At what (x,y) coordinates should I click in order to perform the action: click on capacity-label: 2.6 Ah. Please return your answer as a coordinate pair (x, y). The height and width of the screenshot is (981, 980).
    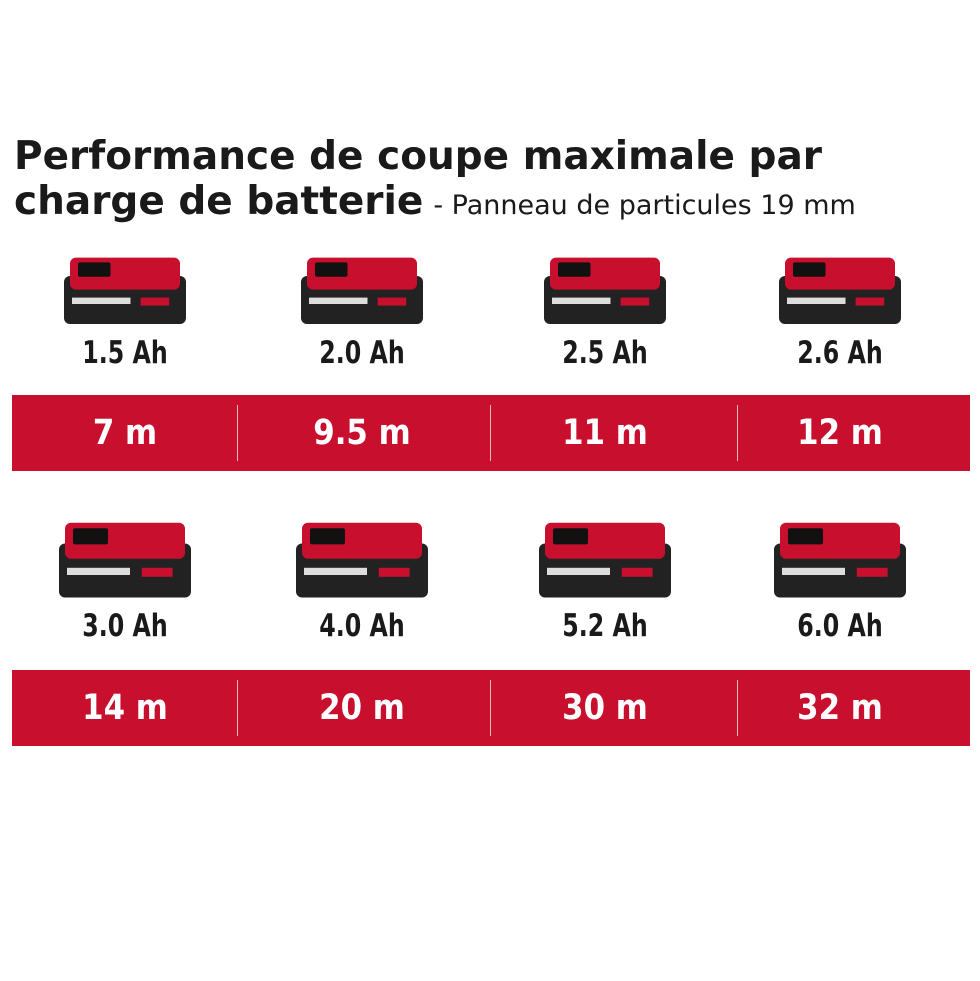
    Looking at the image, I should click on (840, 353).